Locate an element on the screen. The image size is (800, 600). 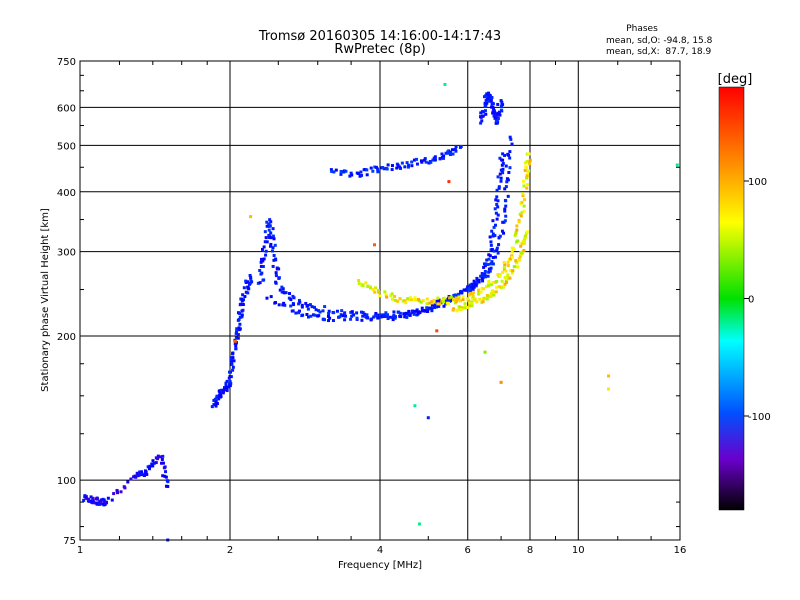
y-tick-label: 100 is located at coordinates (66, 481).